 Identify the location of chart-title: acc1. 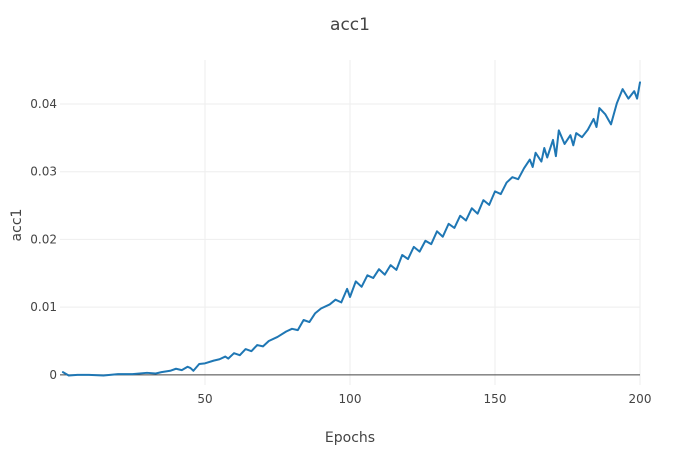
(350, 25).